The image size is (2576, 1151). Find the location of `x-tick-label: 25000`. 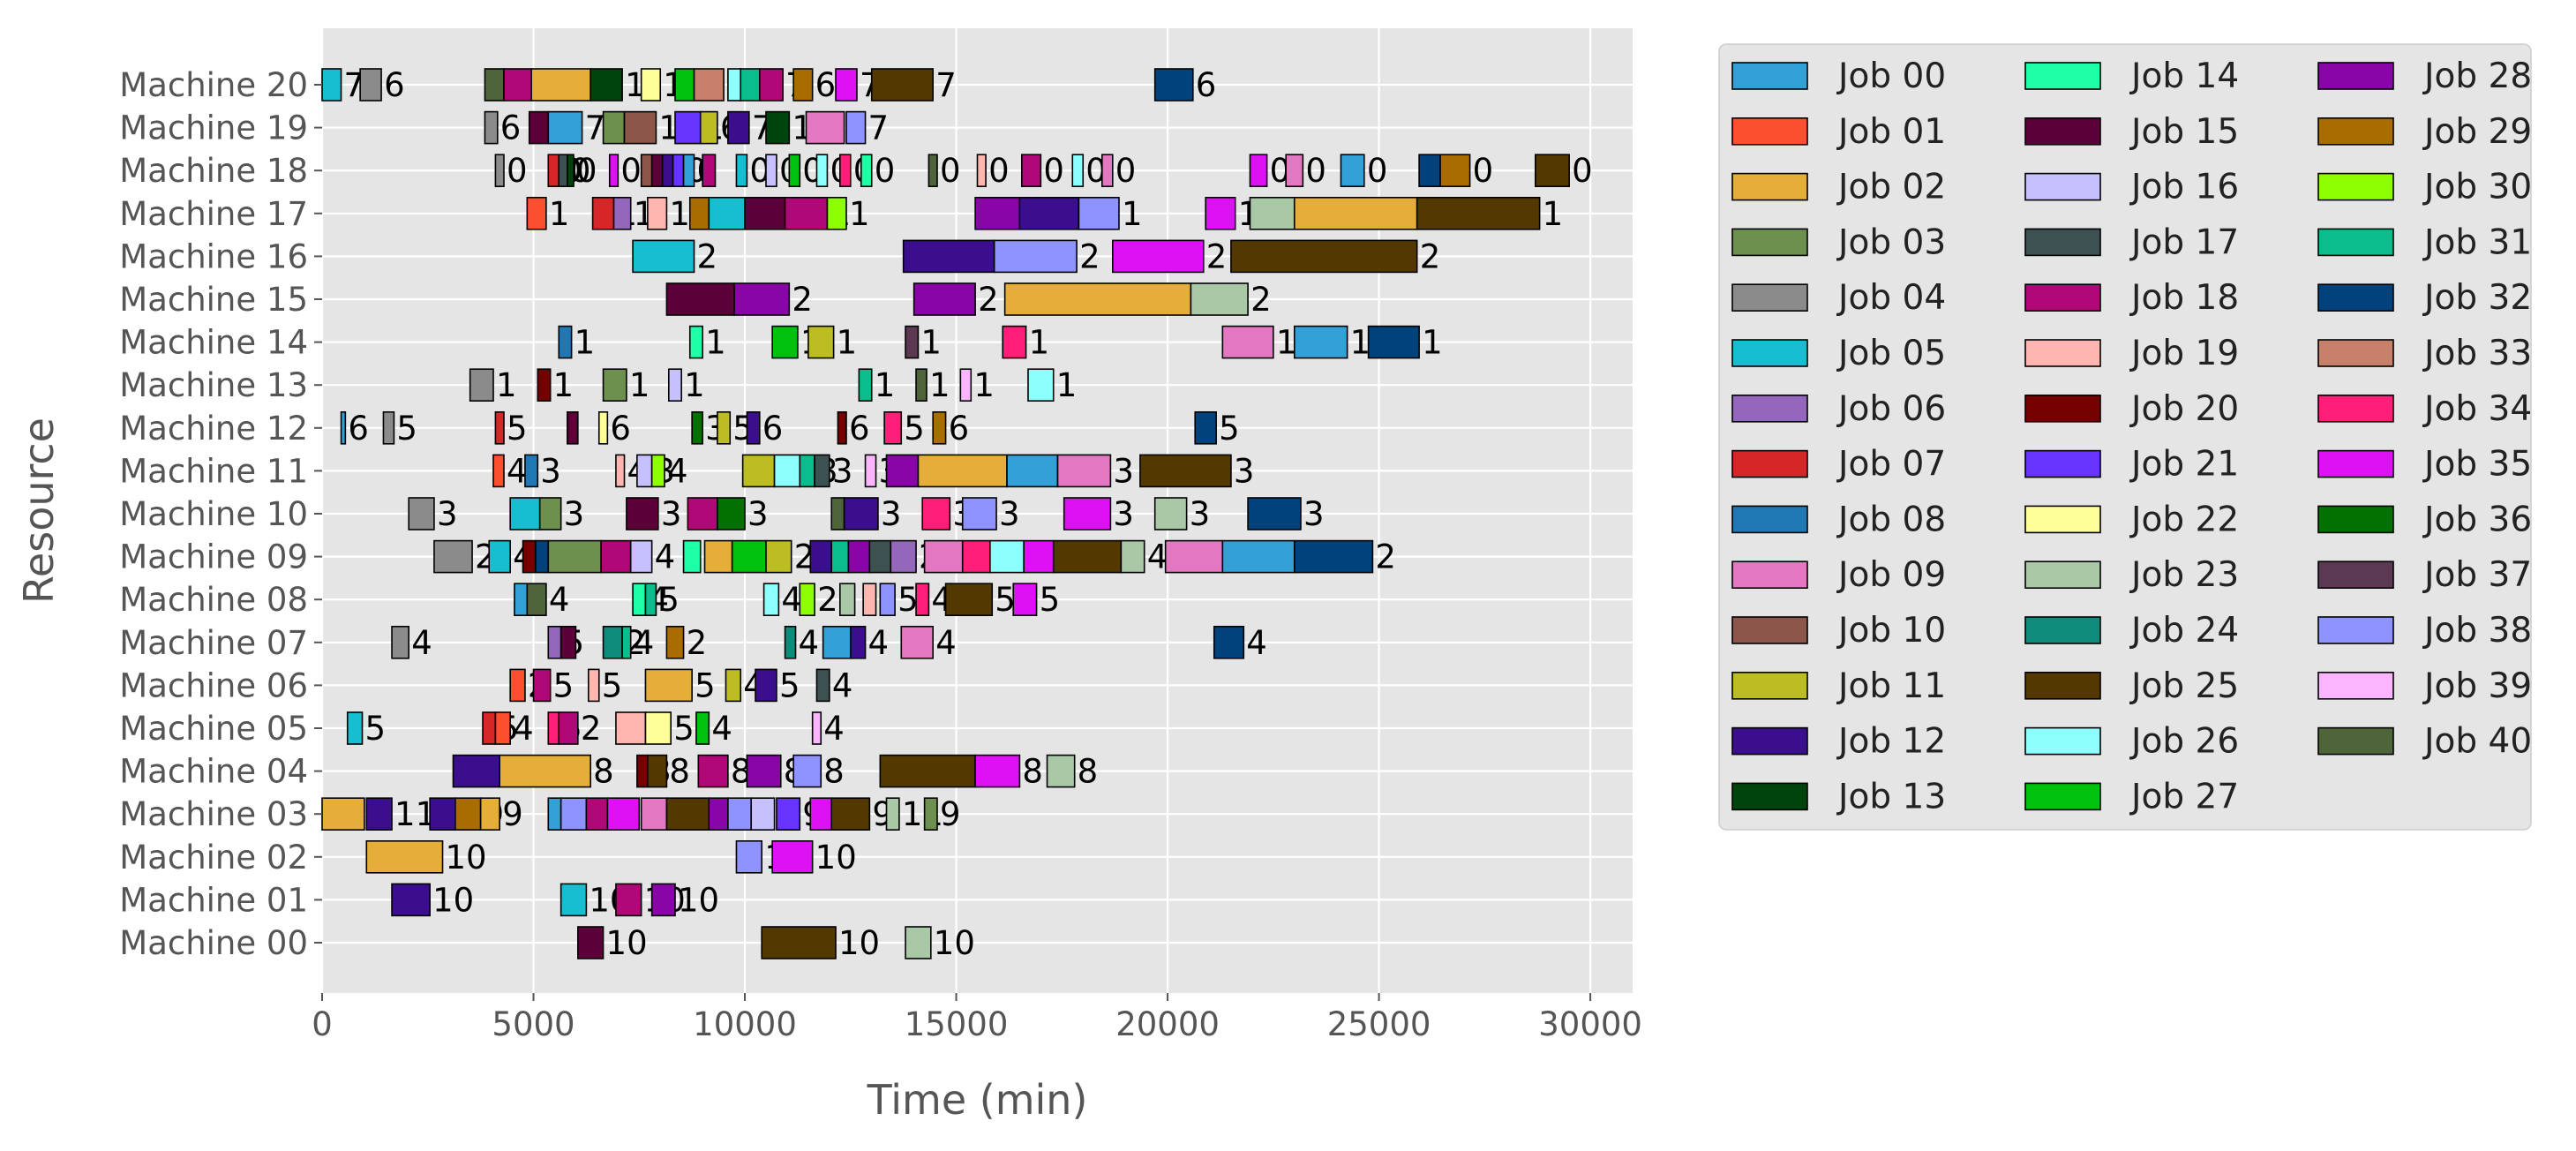

x-tick-label: 25000 is located at coordinates (1379, 1024).